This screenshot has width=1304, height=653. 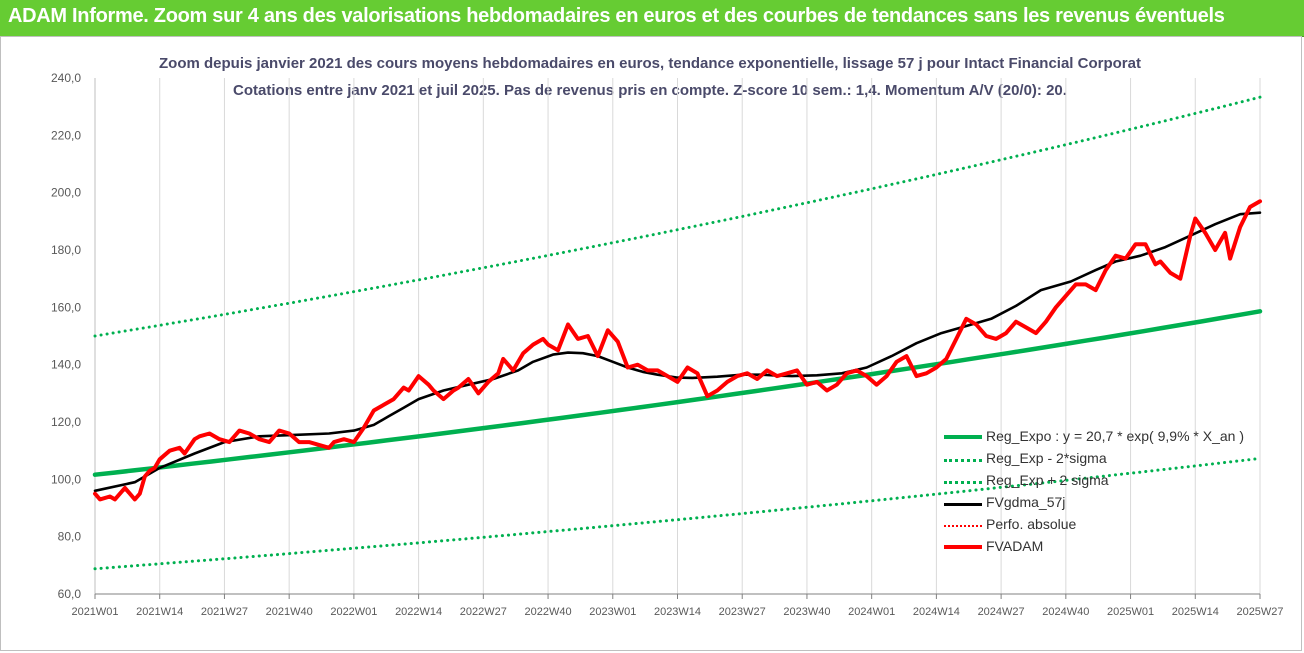 I want to click on legend-label-fvgdma: FVgdma_57j, so click(x=1026, y=502).